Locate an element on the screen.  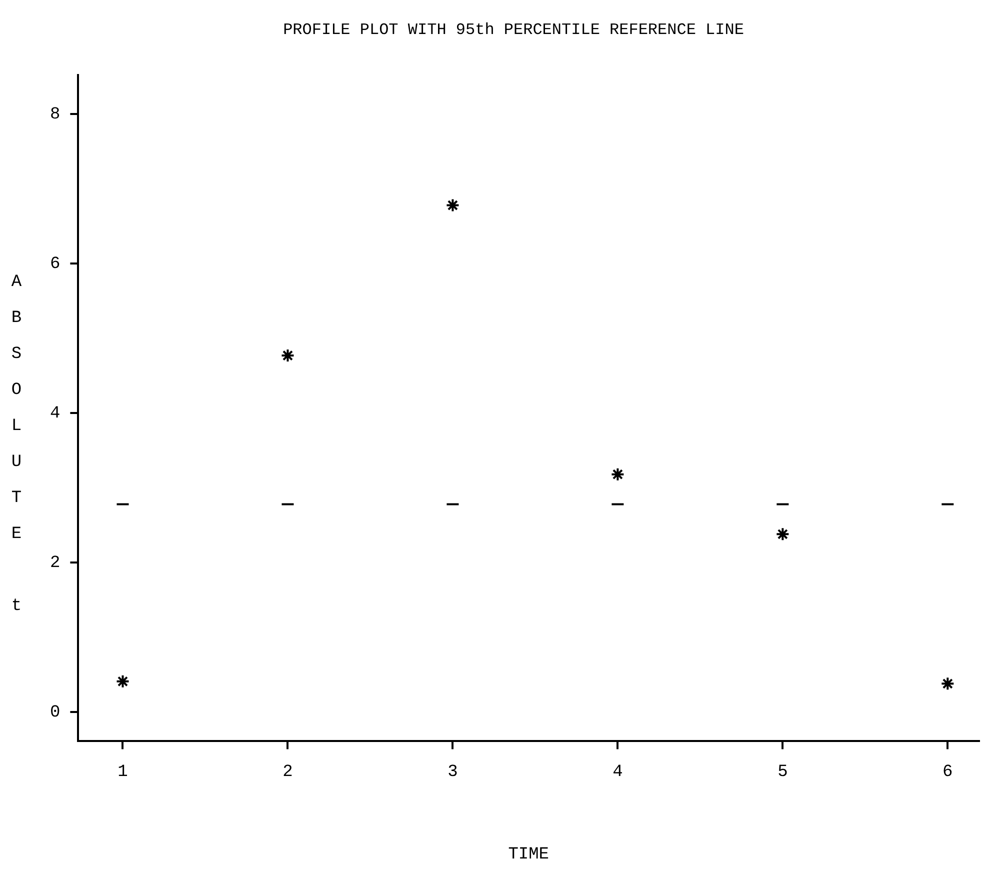
x-tick-label: 5 is located at coordinates (783, 772).